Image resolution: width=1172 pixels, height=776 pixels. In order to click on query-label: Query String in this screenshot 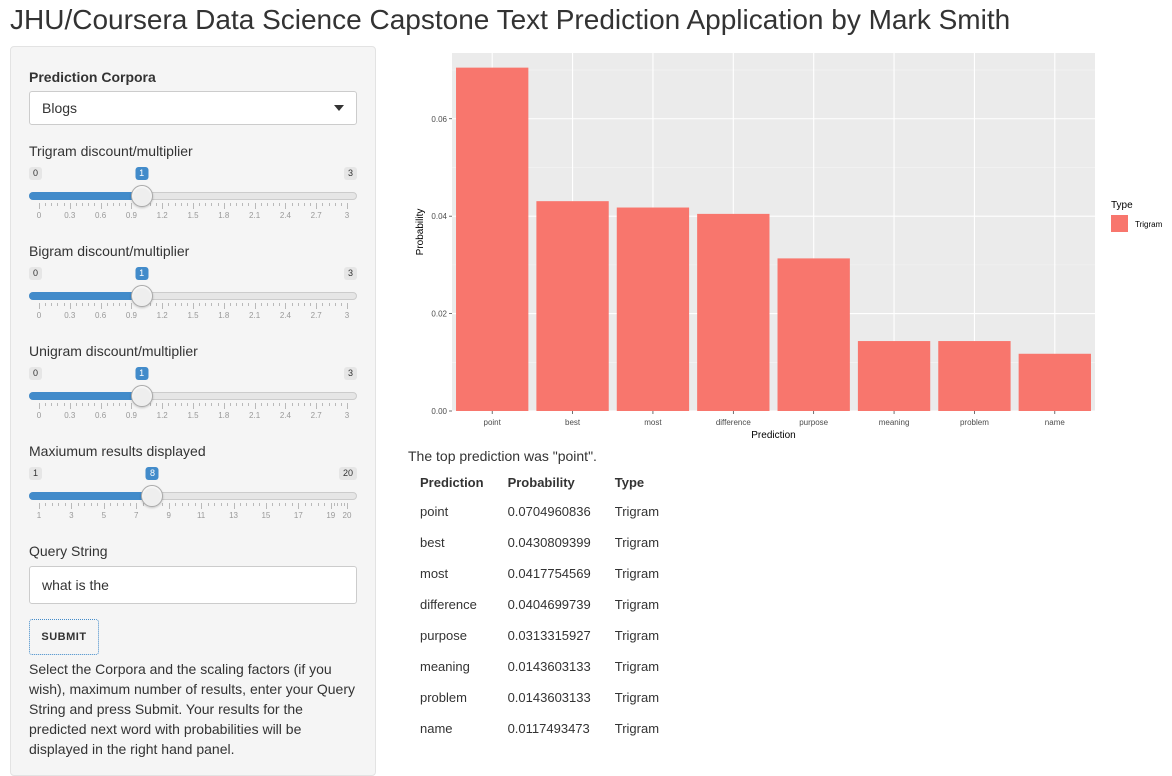, I will do `click(68, 551)`.